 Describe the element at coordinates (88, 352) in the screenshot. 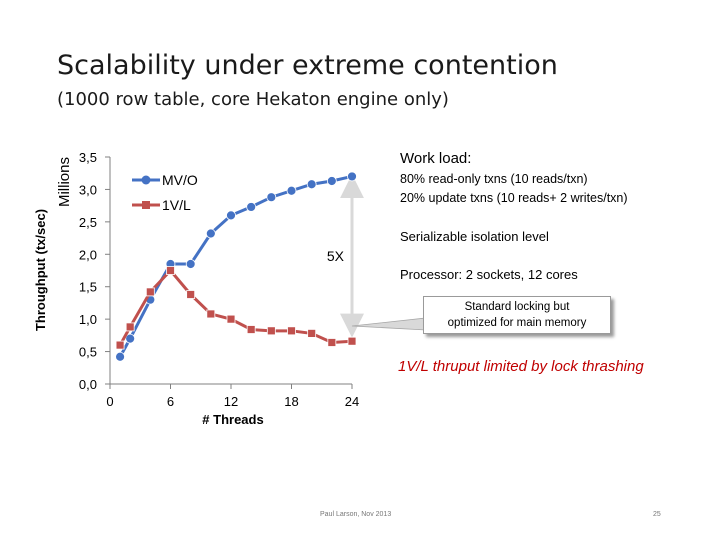

I see `y-tick-label: 0,5` at that location.